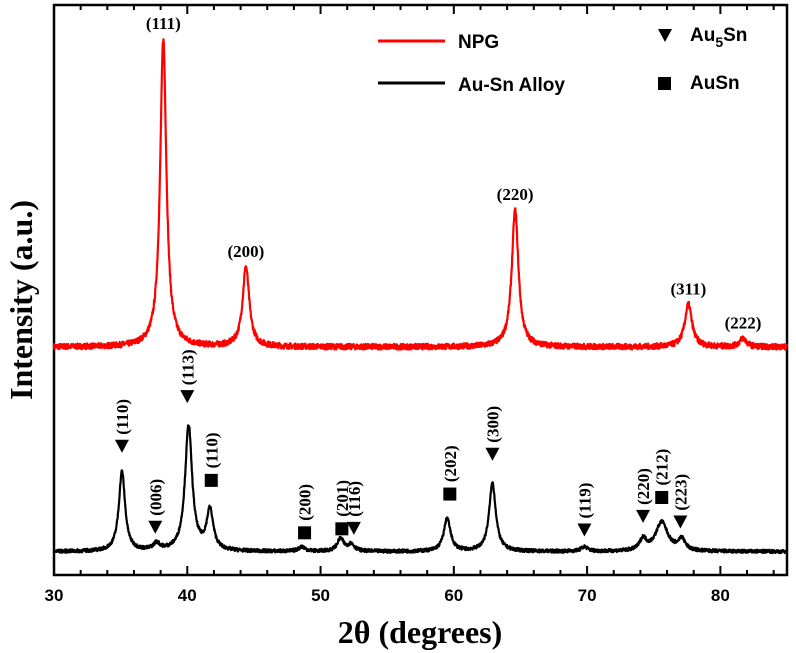 The width and height of the screenshot is (796, 653). I want to click on legend-label-alloy: Au-Sn Alloy, so click(511, 85).